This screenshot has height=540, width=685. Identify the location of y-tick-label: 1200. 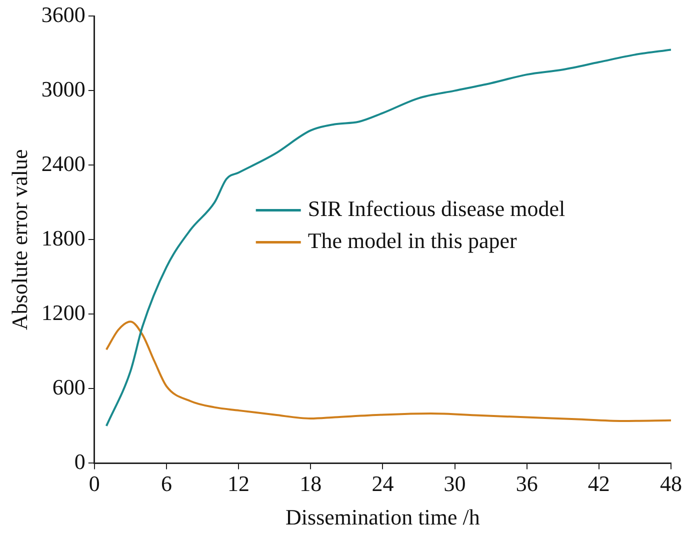
(63, 312).